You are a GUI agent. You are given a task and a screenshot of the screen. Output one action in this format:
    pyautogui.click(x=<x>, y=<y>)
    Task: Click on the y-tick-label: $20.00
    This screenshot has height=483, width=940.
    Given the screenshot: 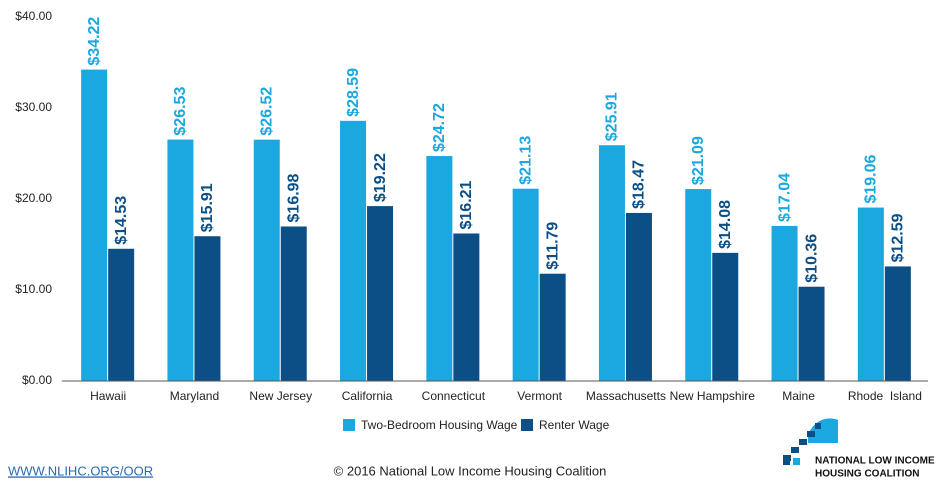 What is the action you would take?
    pyautogui.click(x=33, y=198)
    